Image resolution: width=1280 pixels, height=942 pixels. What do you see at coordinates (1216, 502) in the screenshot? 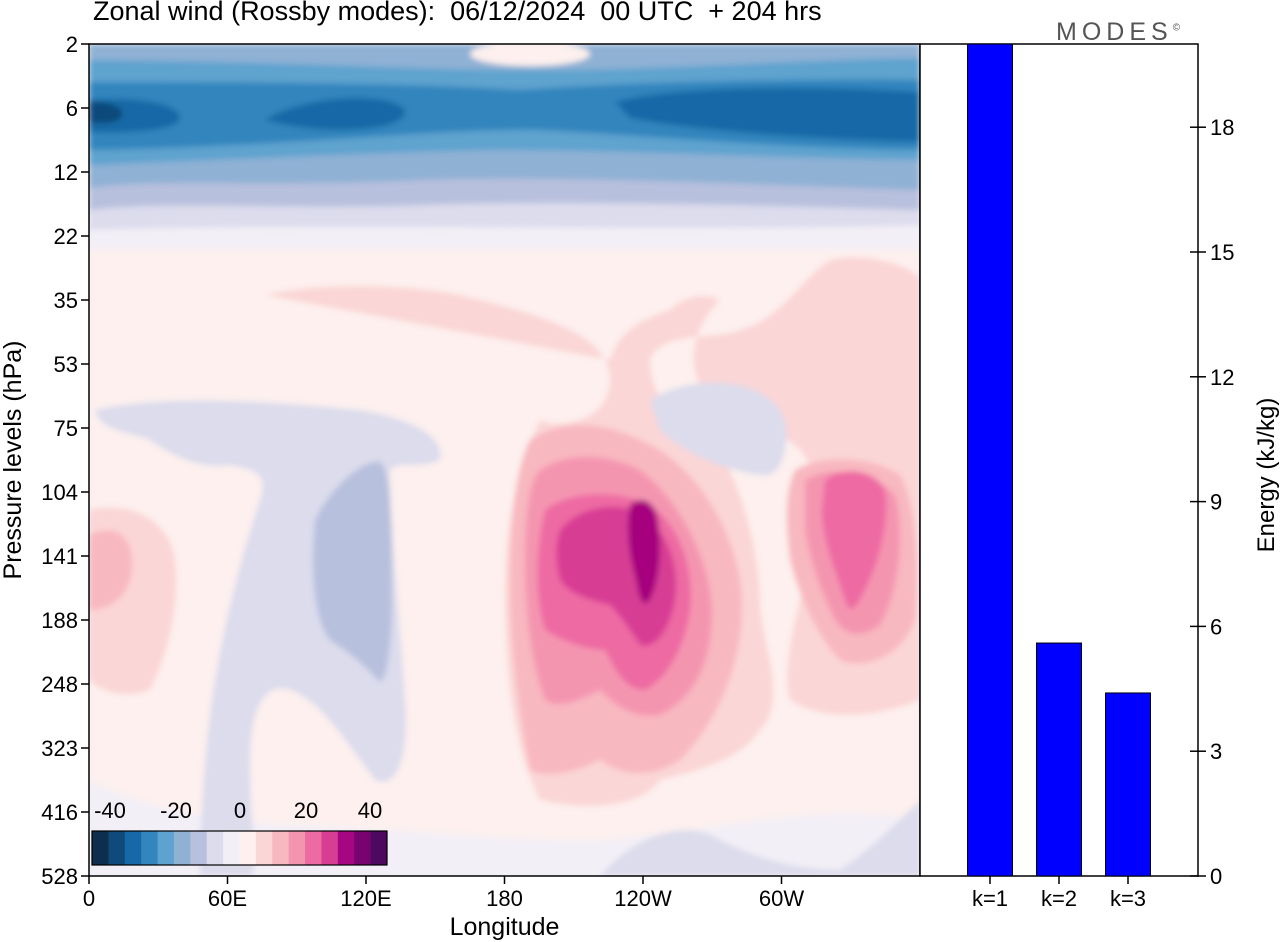
I see `energy-tick-label: 9` at bounding box center [1216, 502].